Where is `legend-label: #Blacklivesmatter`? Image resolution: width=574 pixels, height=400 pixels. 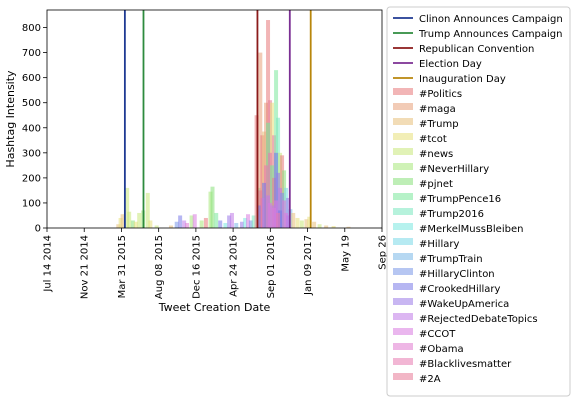
legend-label: #Blacklivesmatter is located at coordinates (465, 364).